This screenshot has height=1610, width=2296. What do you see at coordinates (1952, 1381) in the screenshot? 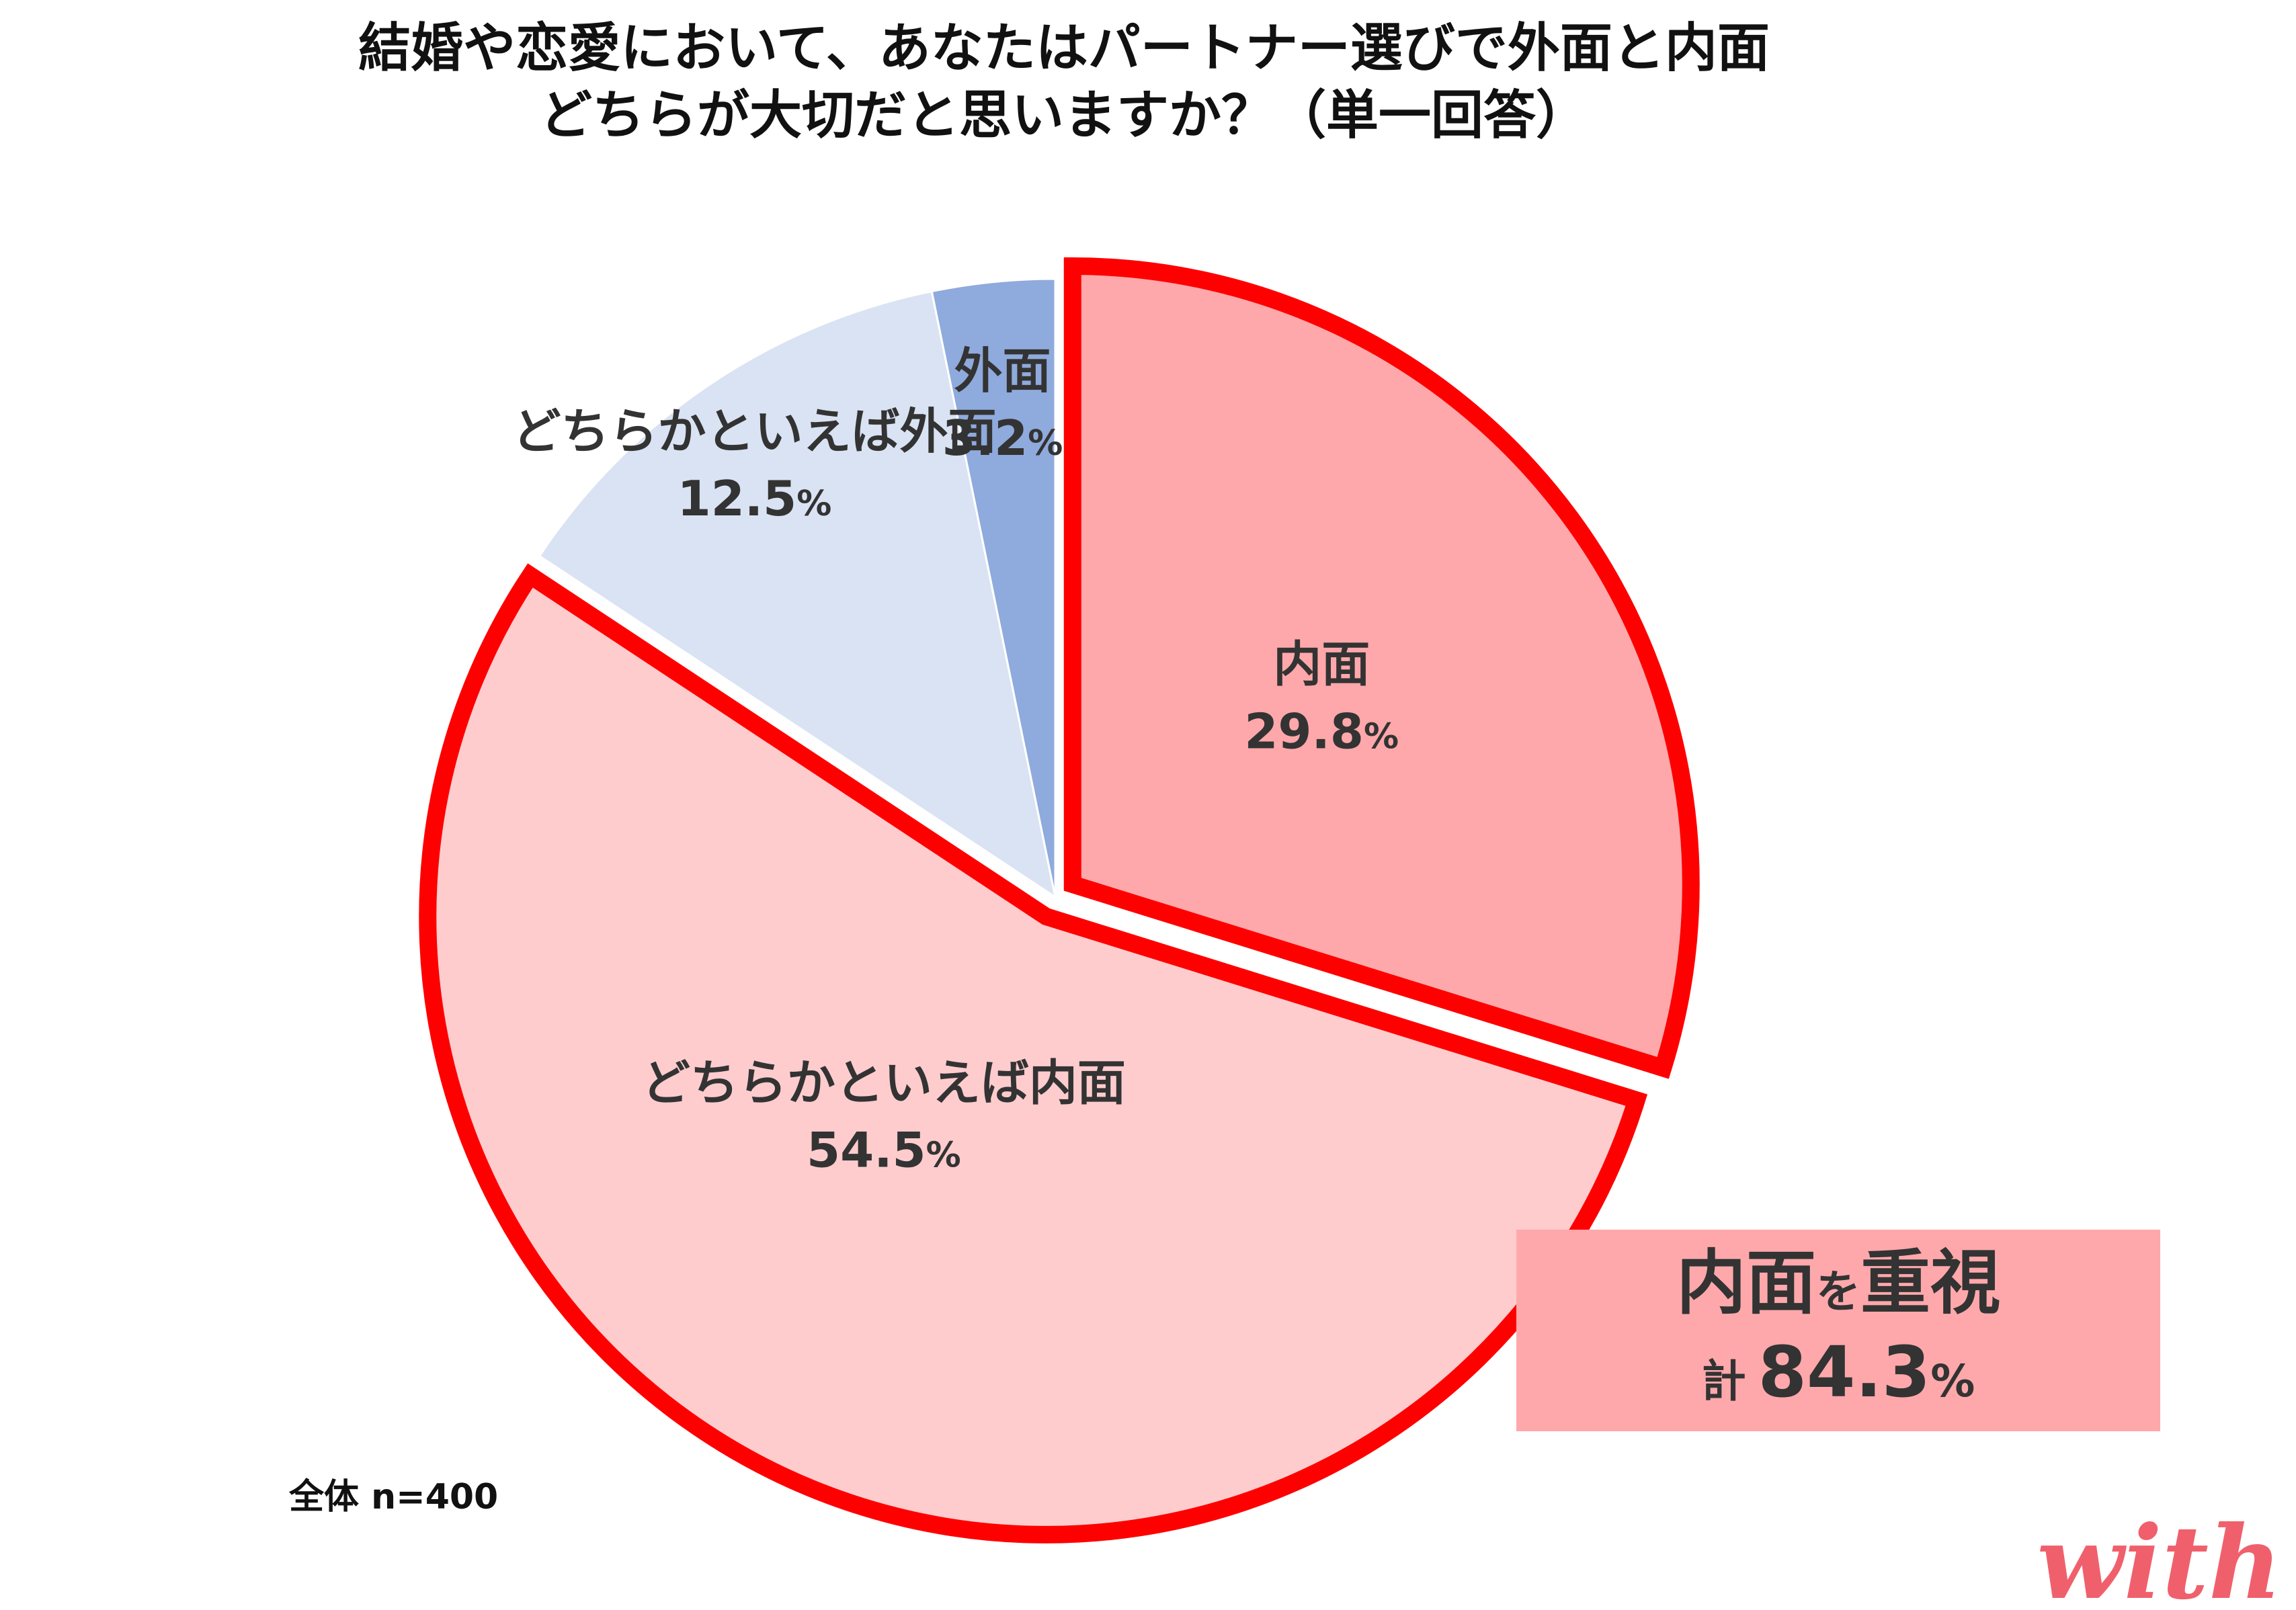
I see `callout-total-percent: %` at bounding box center [1952, 1381].